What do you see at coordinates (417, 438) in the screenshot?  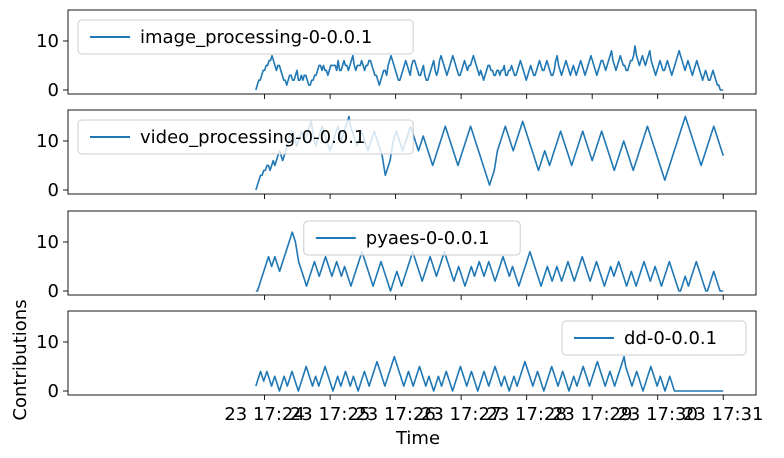 I see `x-axis-label: Time` at bounding box center [417, 438].